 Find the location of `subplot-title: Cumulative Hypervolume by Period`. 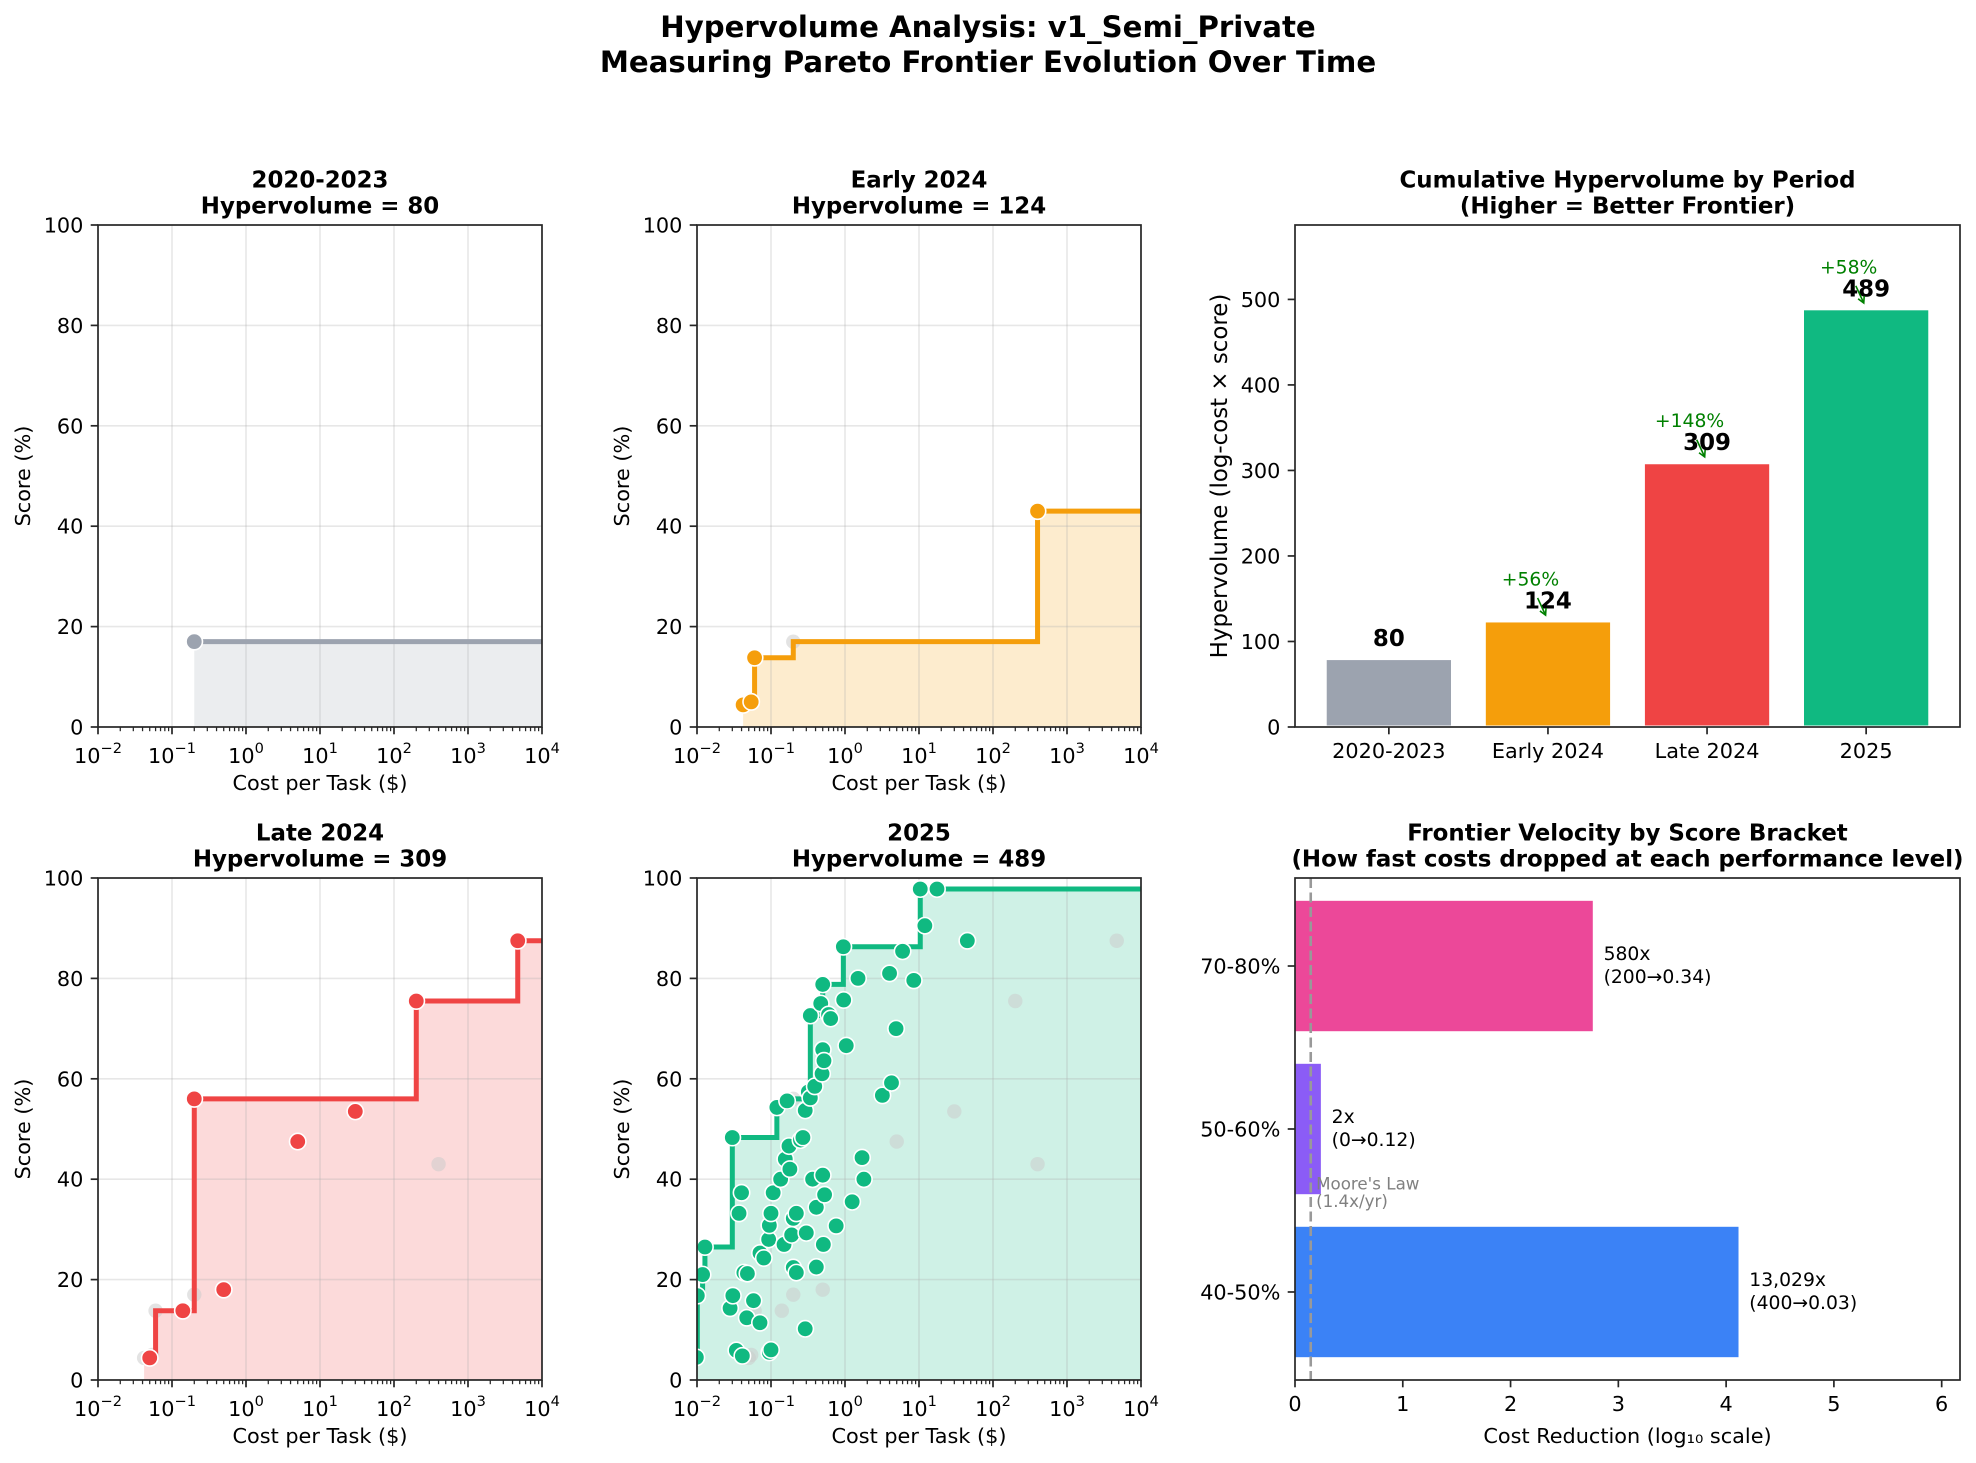

subplot-title: Cumulative Hypervolume by Period is located at coordinates (1628, 181).